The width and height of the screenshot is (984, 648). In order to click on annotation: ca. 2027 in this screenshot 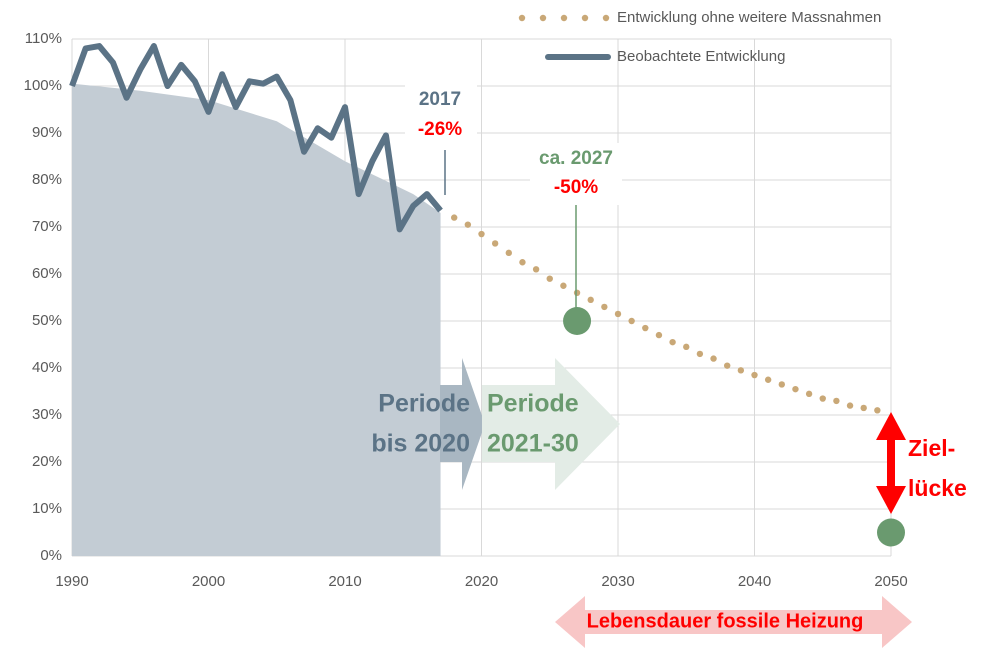, I will do `click(576, 158)`.